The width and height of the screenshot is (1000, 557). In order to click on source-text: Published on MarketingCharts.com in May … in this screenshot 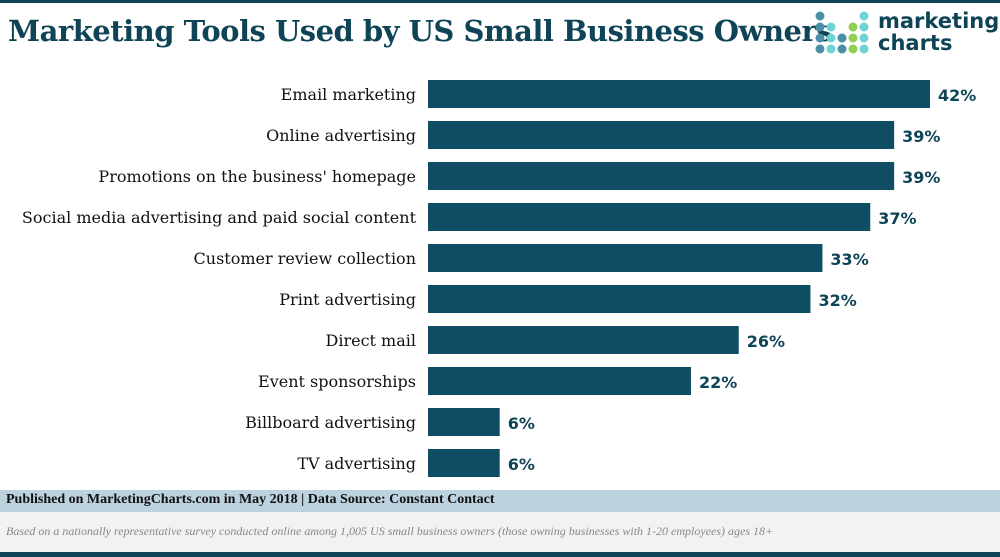, I will do `click(250, 499)`.